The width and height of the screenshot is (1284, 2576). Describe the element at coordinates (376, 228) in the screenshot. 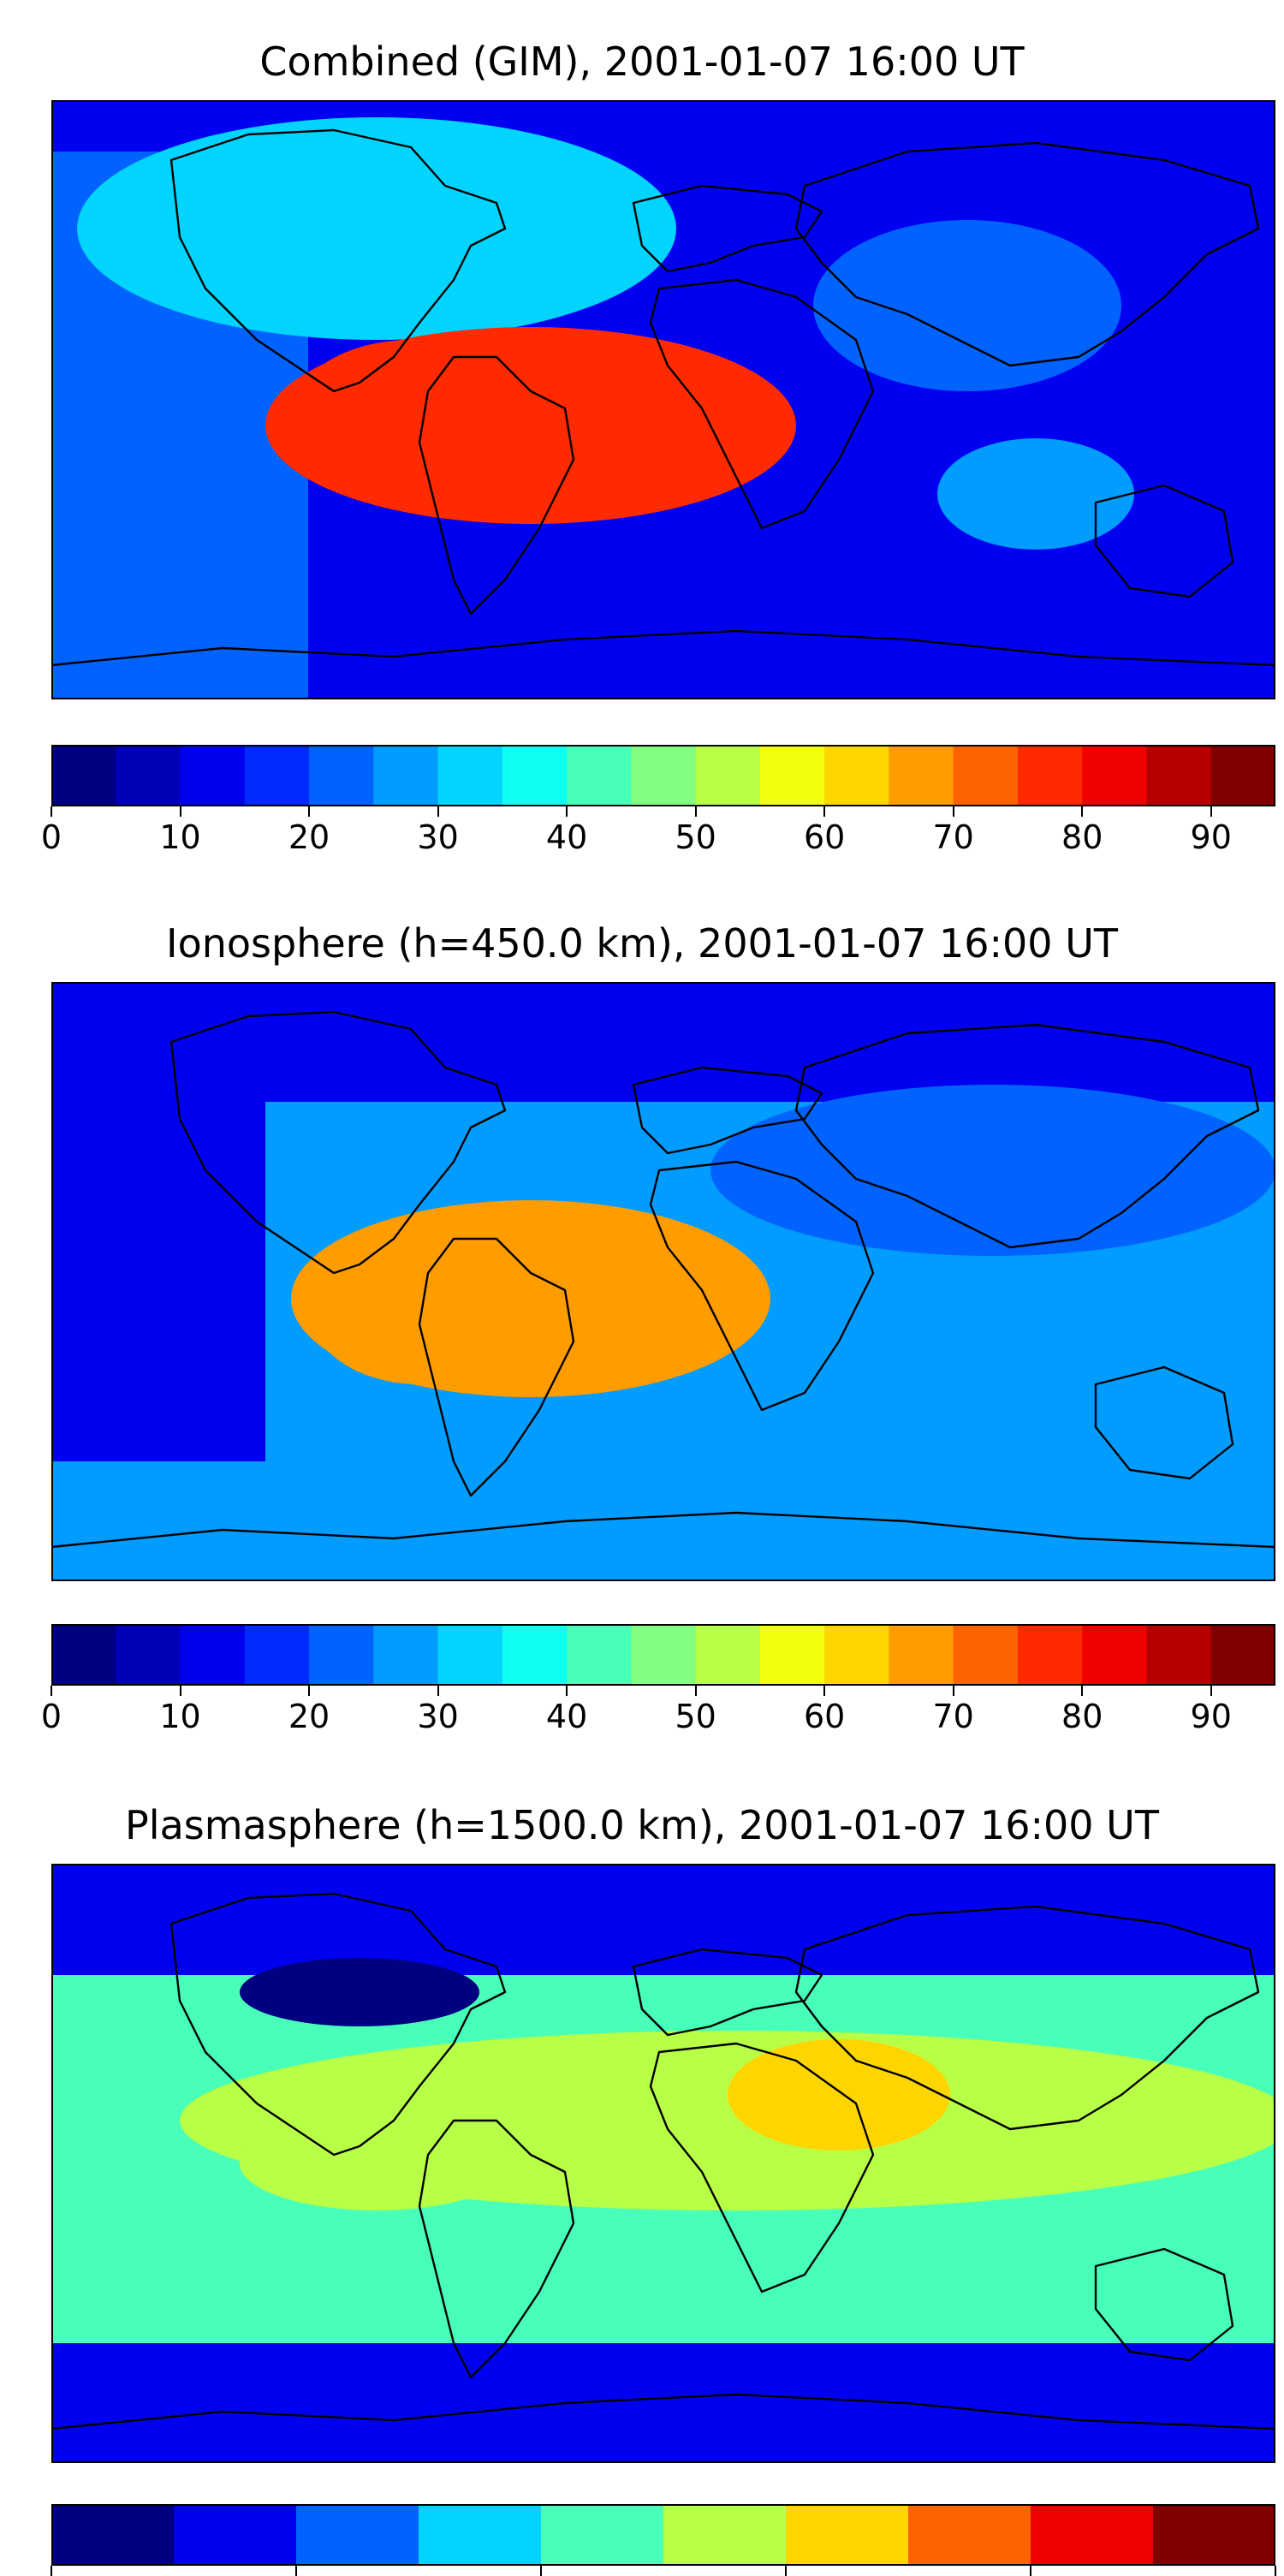

I see `contour-region-north-america-europe-mid-latitudes` at that location.